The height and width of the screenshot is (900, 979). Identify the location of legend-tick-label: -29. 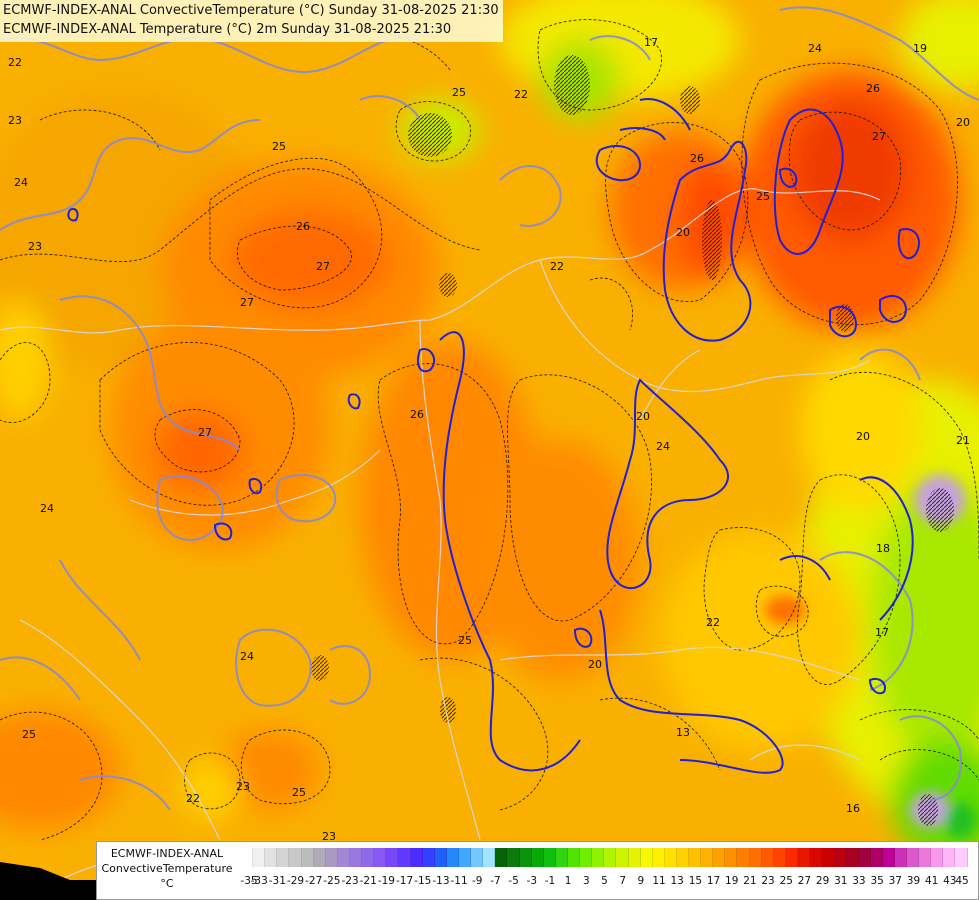
(295, 881).